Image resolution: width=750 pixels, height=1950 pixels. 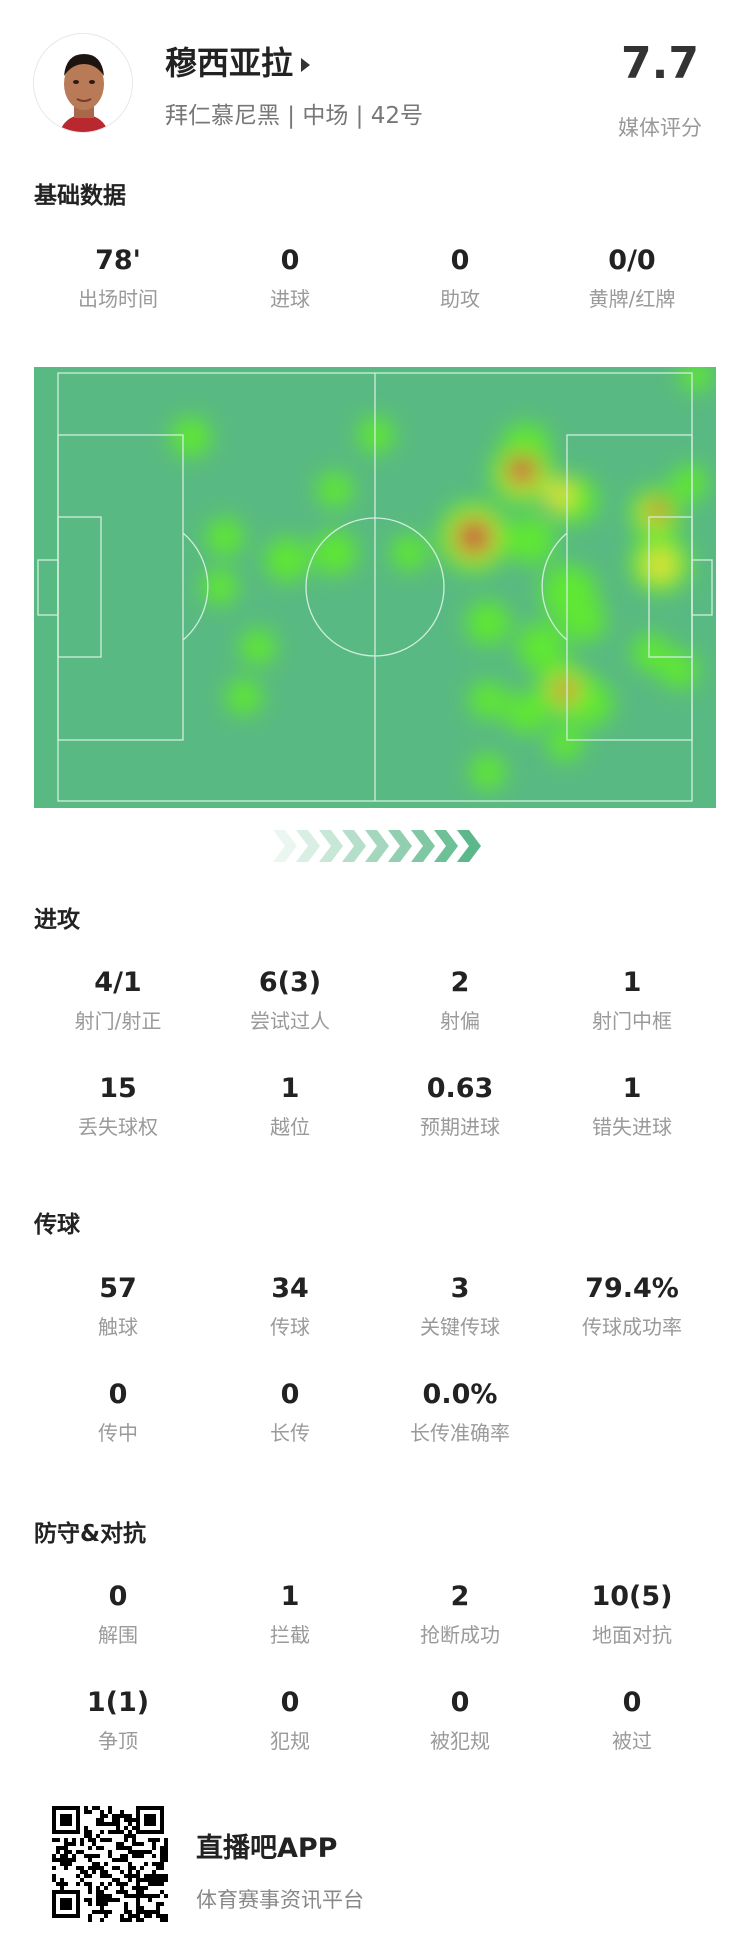 What do you see at coordinates (118, 1327) in the screenshot?
I see `stat-label: 触球` at bounding box center [118, 1327].